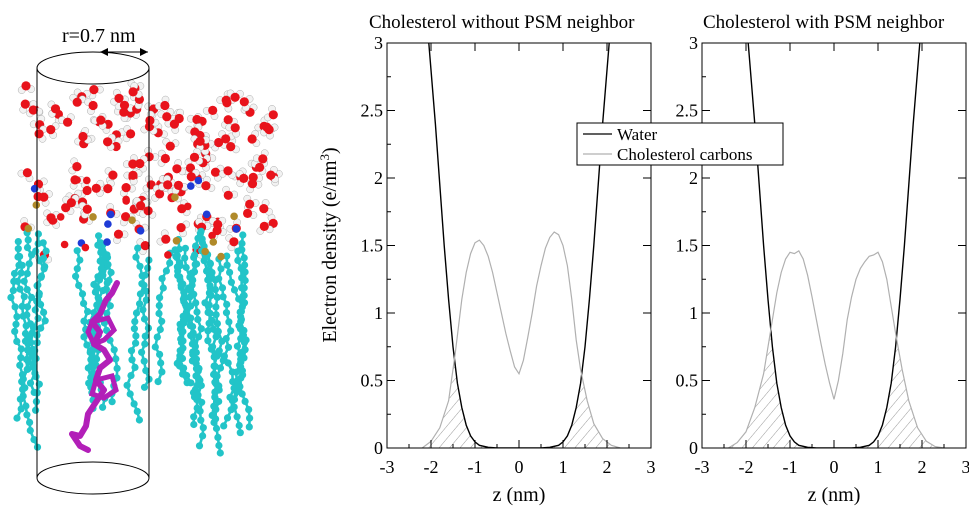 This screenshot has height=506, width=969. I want to click on plot1-title: Cholesterol without PSM neighbor, so click(502, 22).